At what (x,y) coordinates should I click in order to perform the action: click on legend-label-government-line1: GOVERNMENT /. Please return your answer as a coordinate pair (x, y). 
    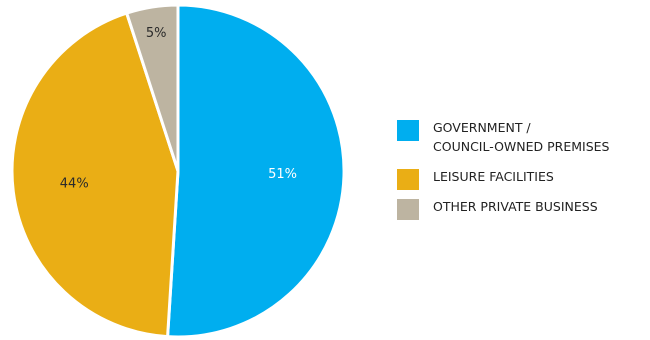
    Looking at the image, I should click on (482, 127).